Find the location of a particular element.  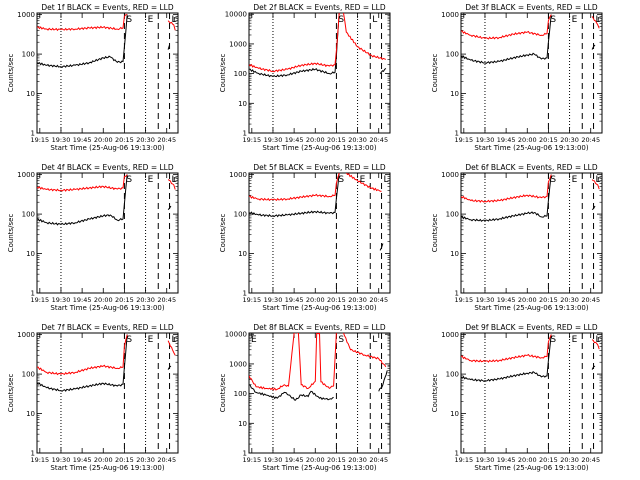

panel-title: Det 2f BLACK = Events, RED = LLD is located at coordinates (319, 7).